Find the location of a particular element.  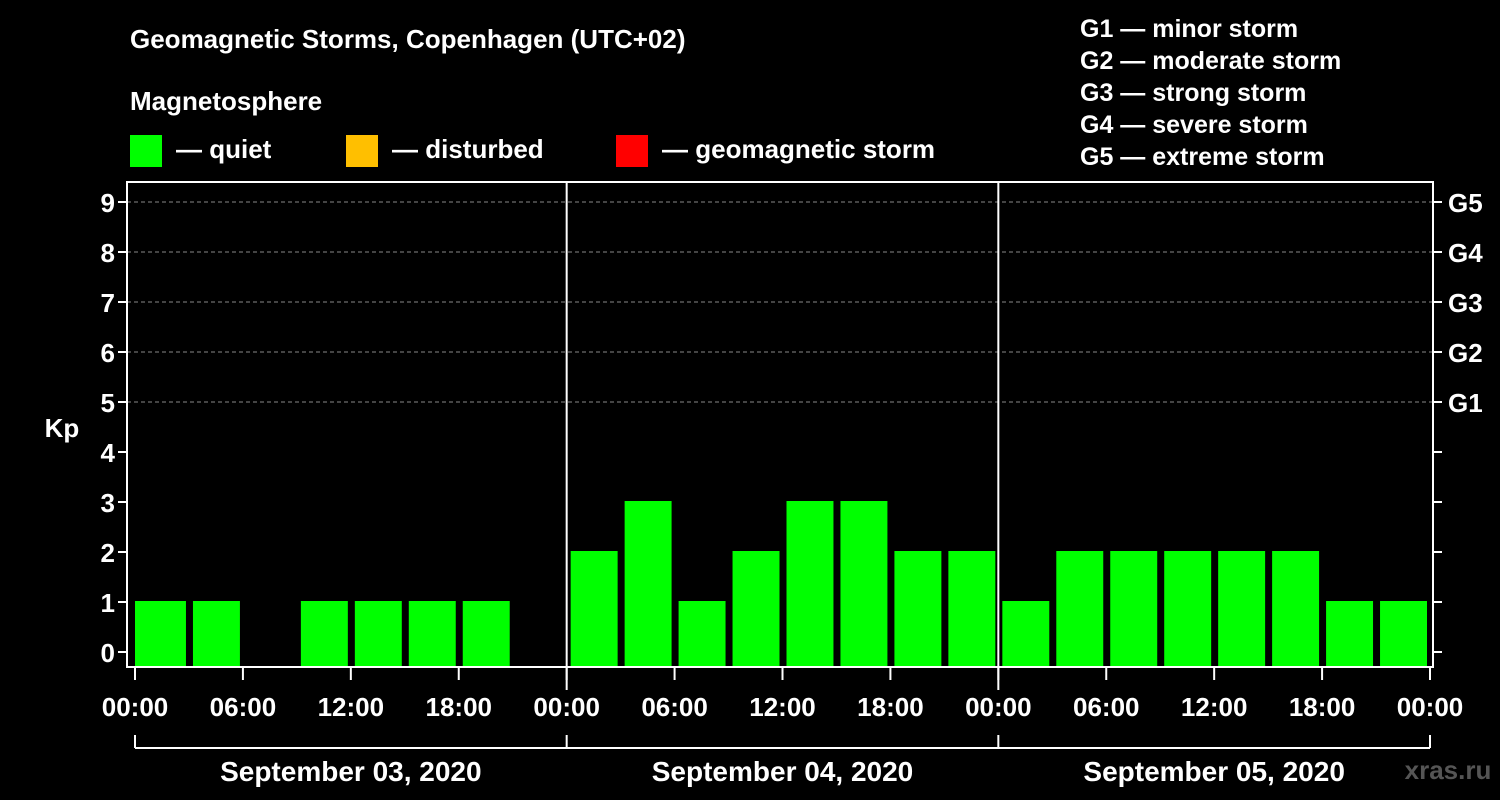

storm-scale-g2: G2 — moderate storm is located at coordinates (1211, 61).